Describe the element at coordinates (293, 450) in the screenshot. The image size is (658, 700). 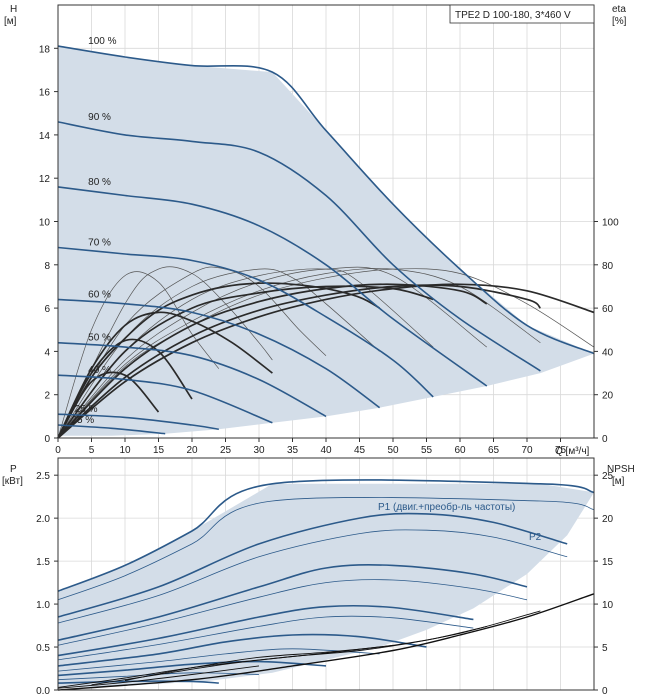
I see `x-tick-label: 35` at that location.